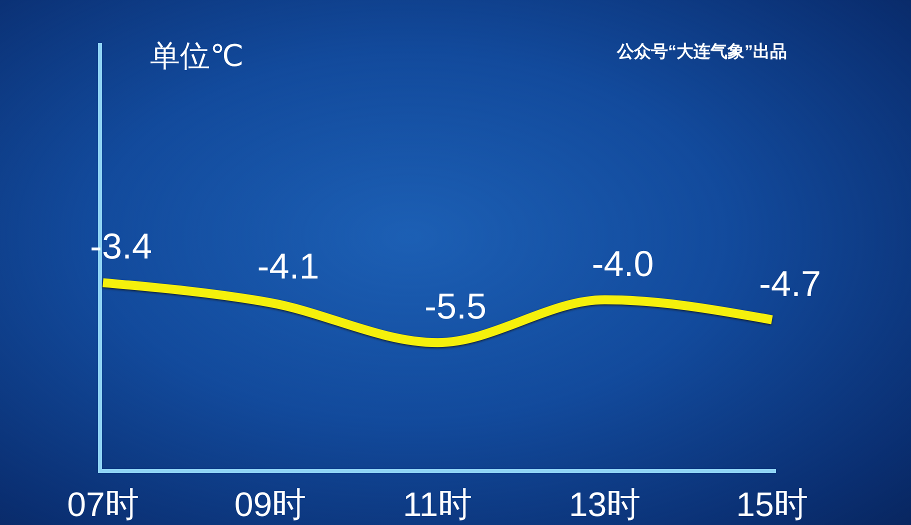 This screenshot has height=525, width=911. I want to click on x-tick-label: 07时, so click(103, 505).